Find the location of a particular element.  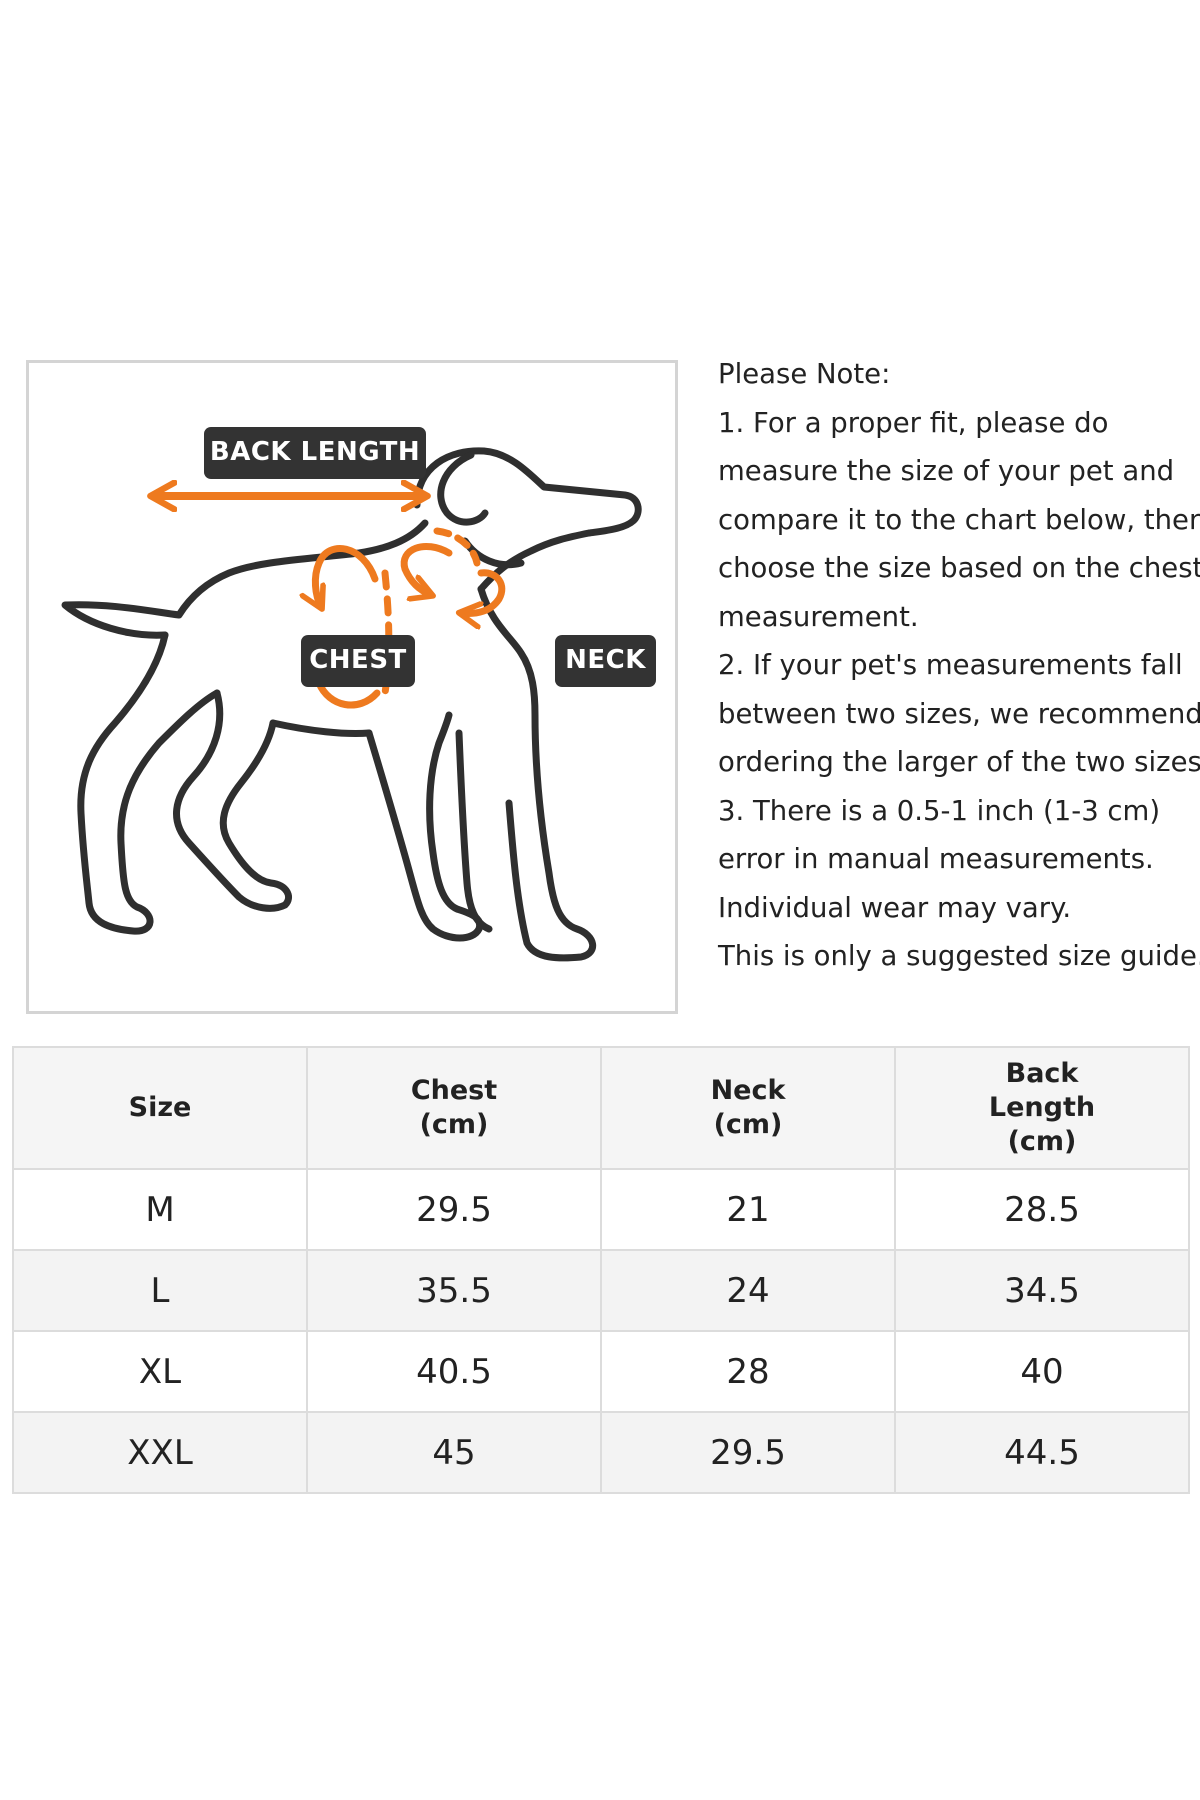

table-row: M 29.5 21 28.5 is located at coordinates (601, 1209).